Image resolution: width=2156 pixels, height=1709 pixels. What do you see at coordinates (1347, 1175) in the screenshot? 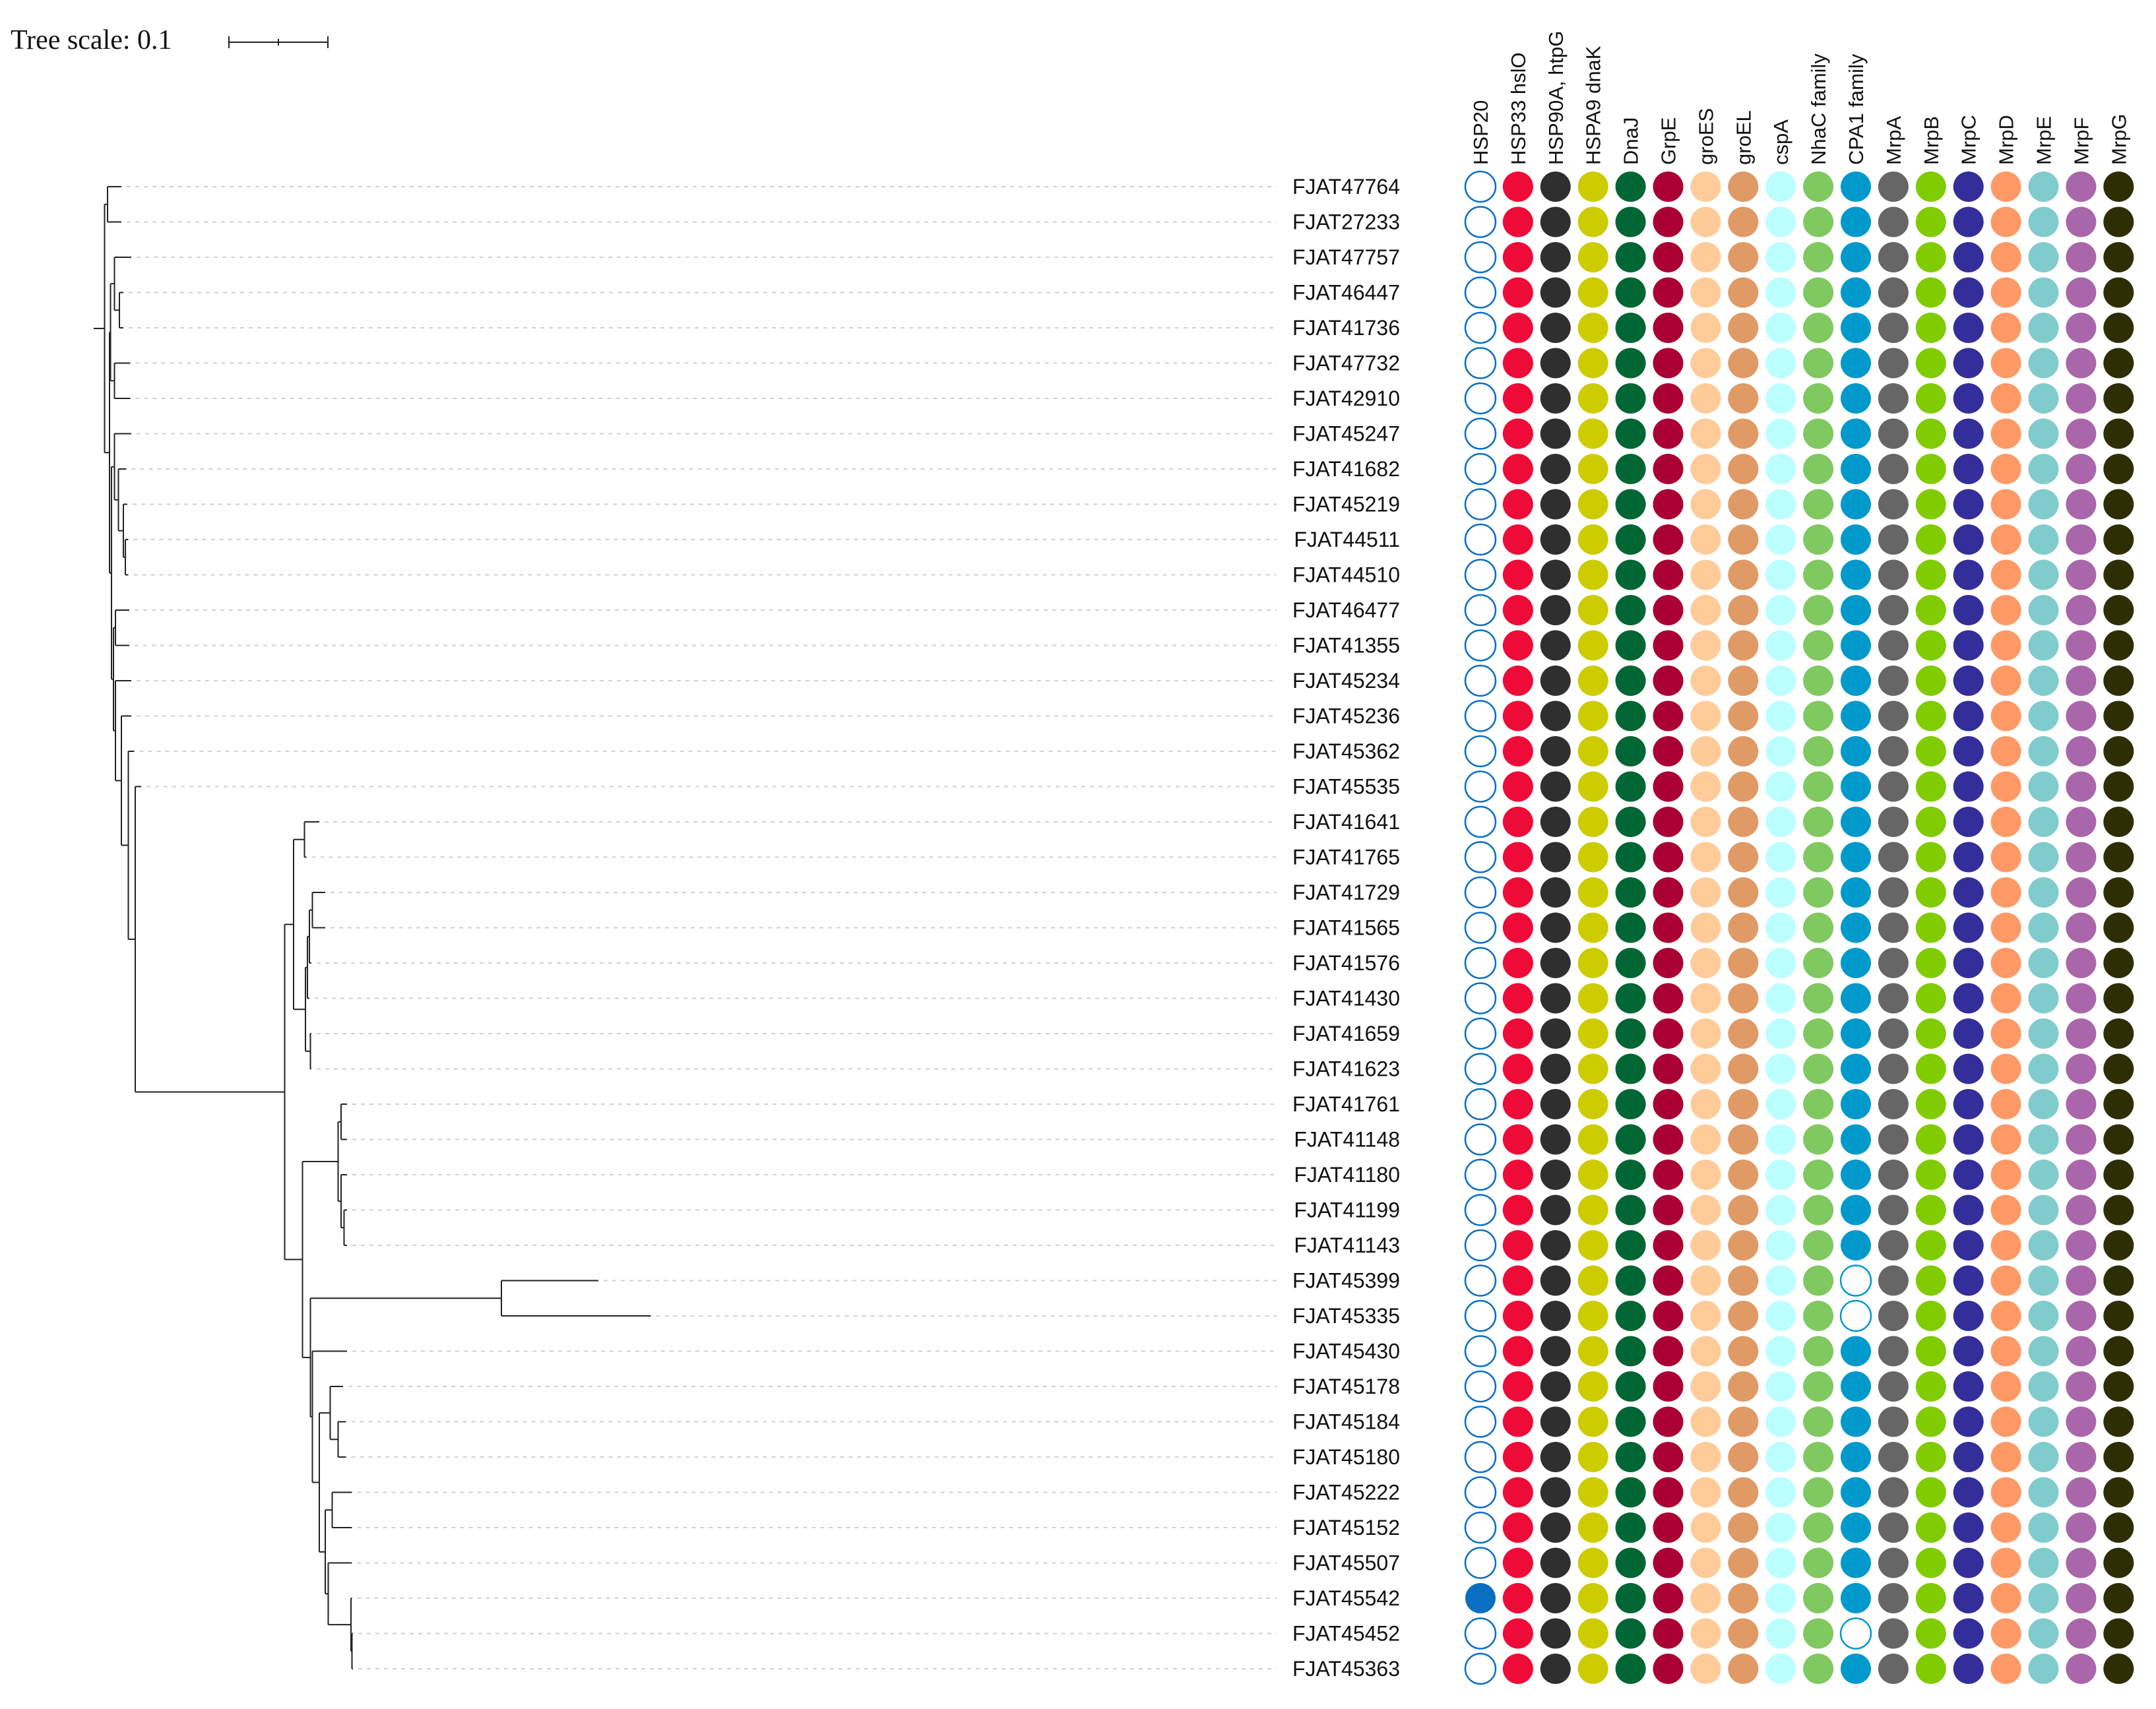
I see `taxon-label: FJAT41180` at bounding box center [1347, 1175].